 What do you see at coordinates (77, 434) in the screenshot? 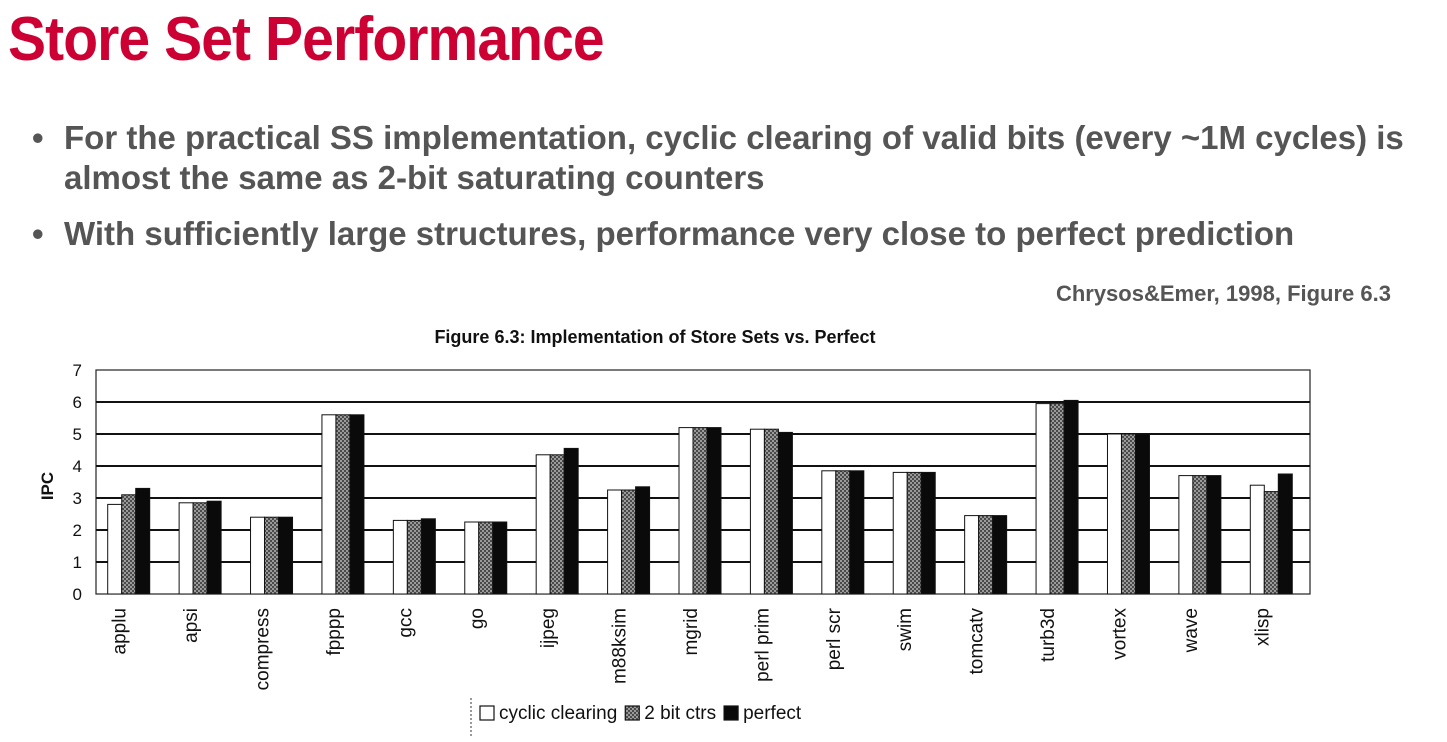
I see `y-tick-label: 5` at bounding box center [77, 434].